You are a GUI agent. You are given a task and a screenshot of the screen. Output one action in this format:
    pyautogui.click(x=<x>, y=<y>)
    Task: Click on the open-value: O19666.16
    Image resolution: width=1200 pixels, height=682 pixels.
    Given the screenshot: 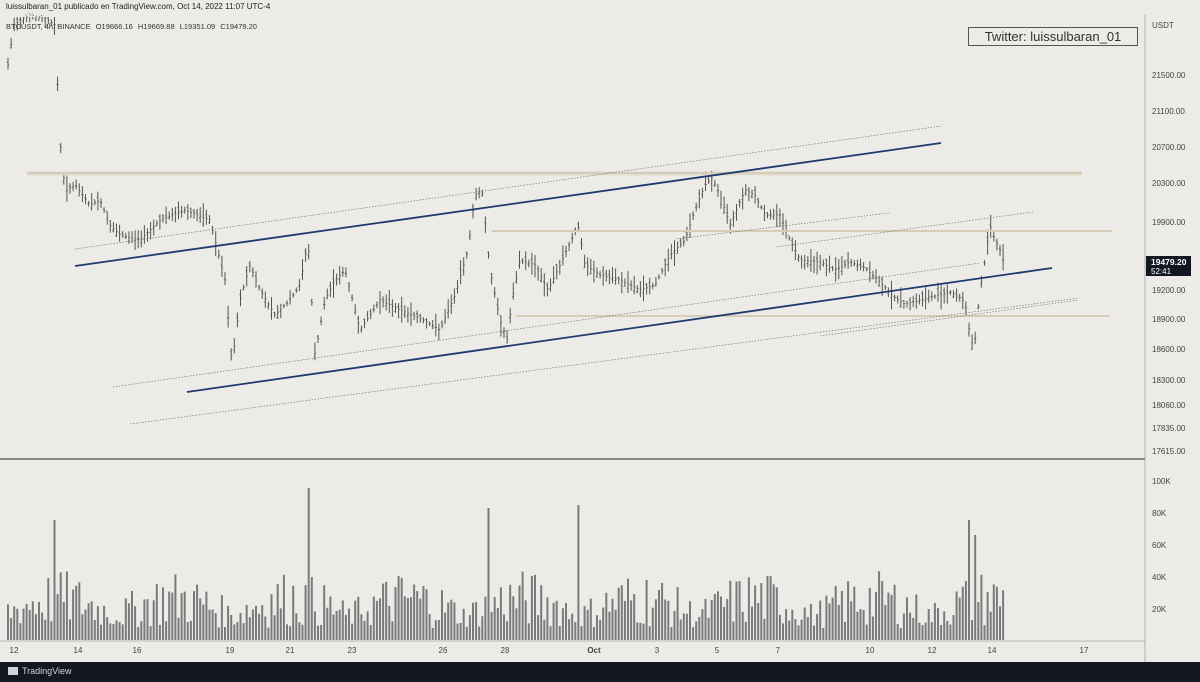 What is the action you would take?
    pyautogui.click(x=114, y=26)
    